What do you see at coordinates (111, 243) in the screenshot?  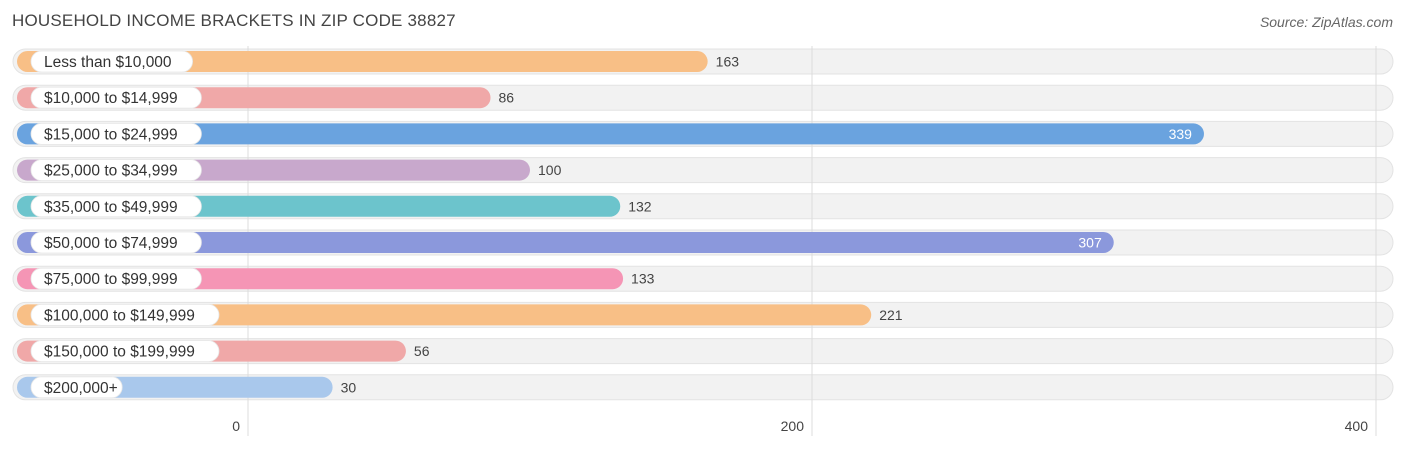 I see `category-label: $50,000 to $74,999` at bounding box center [111, 243].